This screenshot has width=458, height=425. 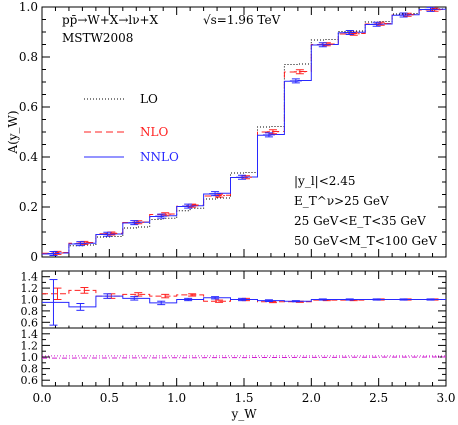 I want to click on x-tick-label: 0.5, so click(x=109, y=398).